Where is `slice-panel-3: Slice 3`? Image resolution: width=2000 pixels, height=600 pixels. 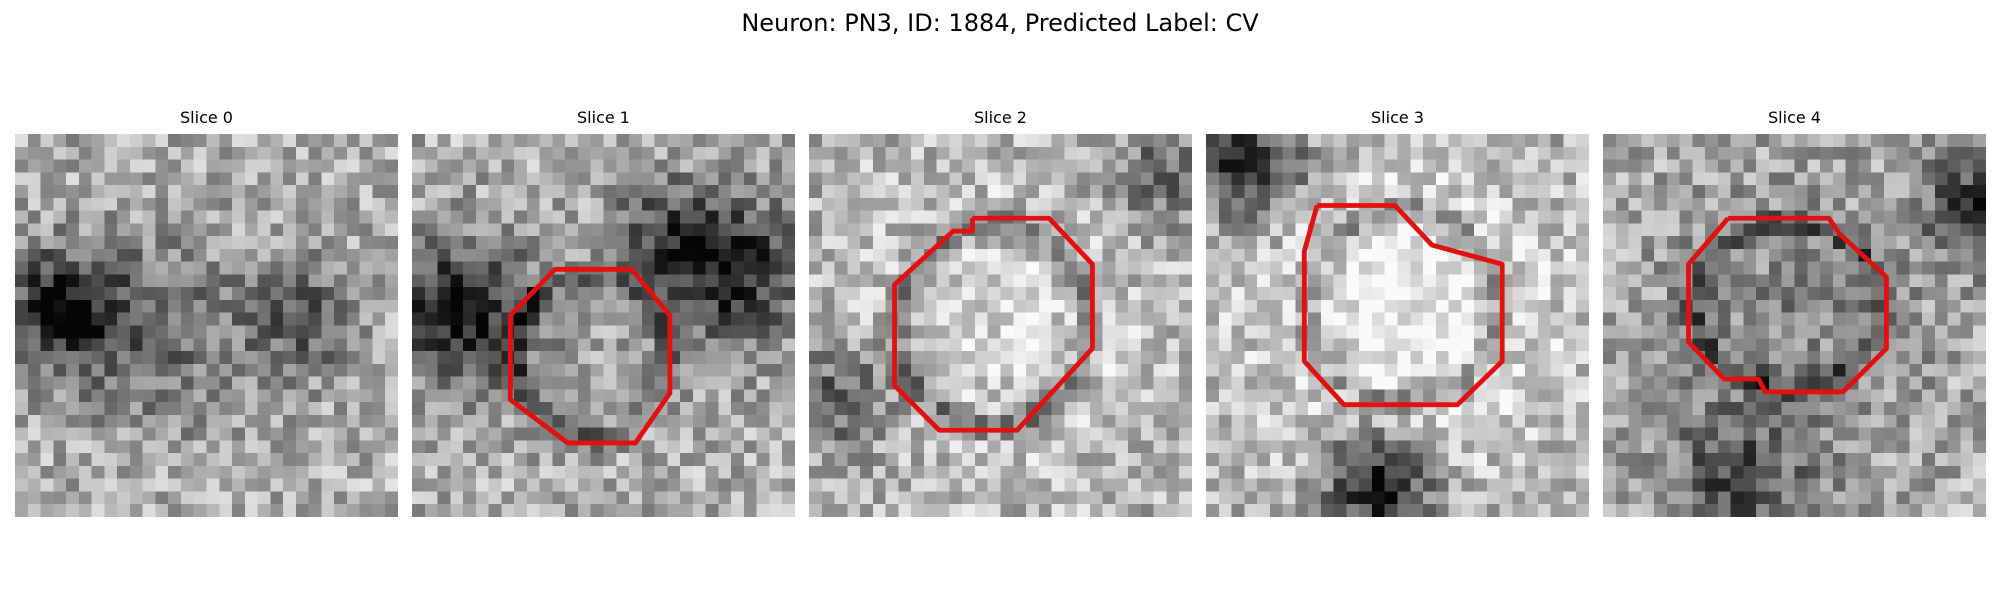 slice-panel-3: Slice 3 is located at coordinates (1397, 312).